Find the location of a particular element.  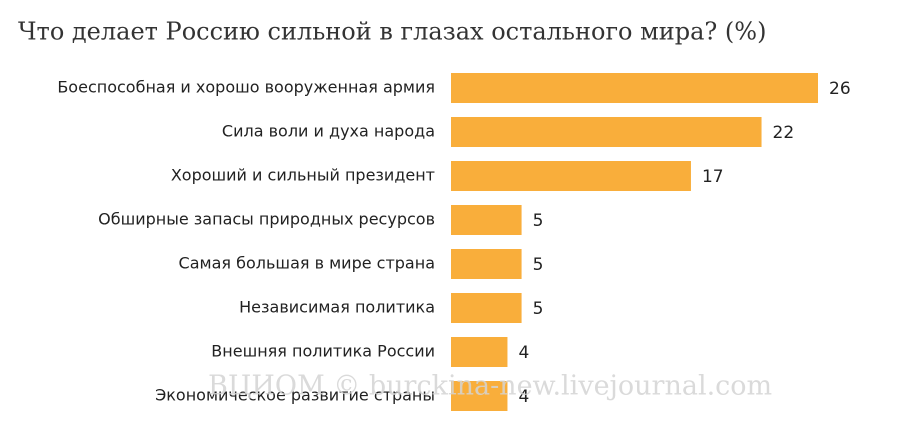

category-label: Боеспособная и хорошо вооруженная армия is located at coordinates (246, 87).